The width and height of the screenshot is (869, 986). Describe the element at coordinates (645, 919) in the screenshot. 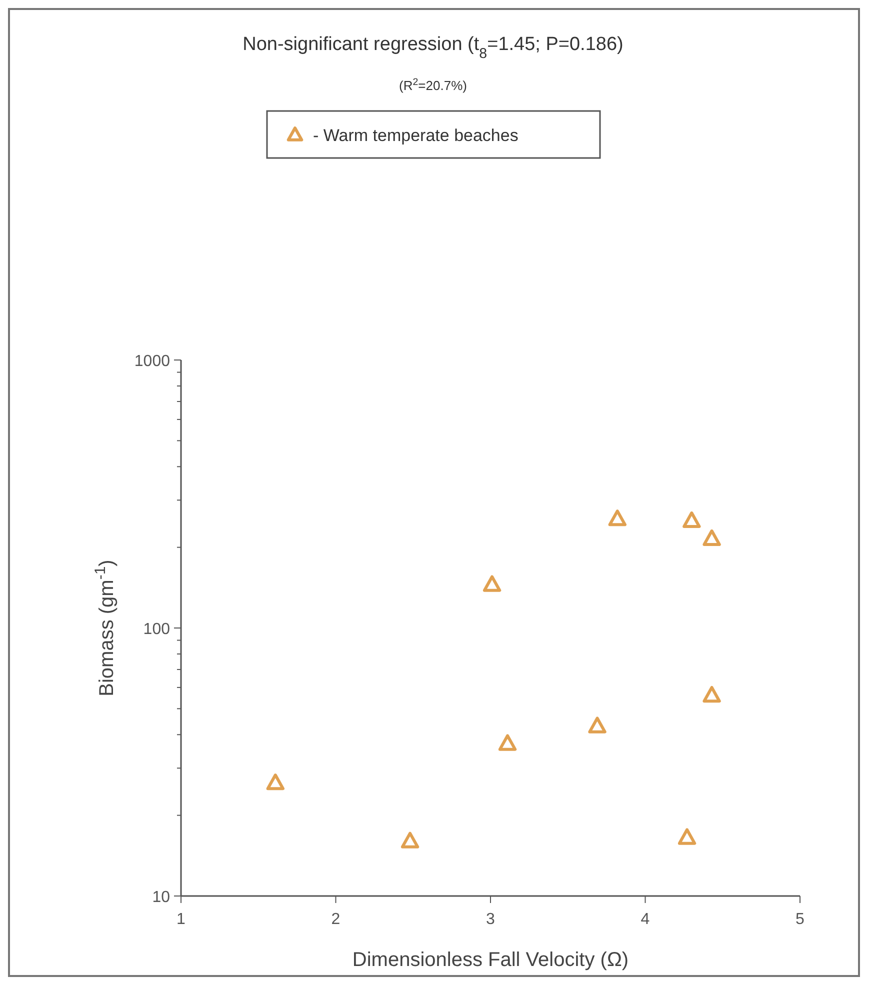

I see `x-tick-label: 4` at that location.